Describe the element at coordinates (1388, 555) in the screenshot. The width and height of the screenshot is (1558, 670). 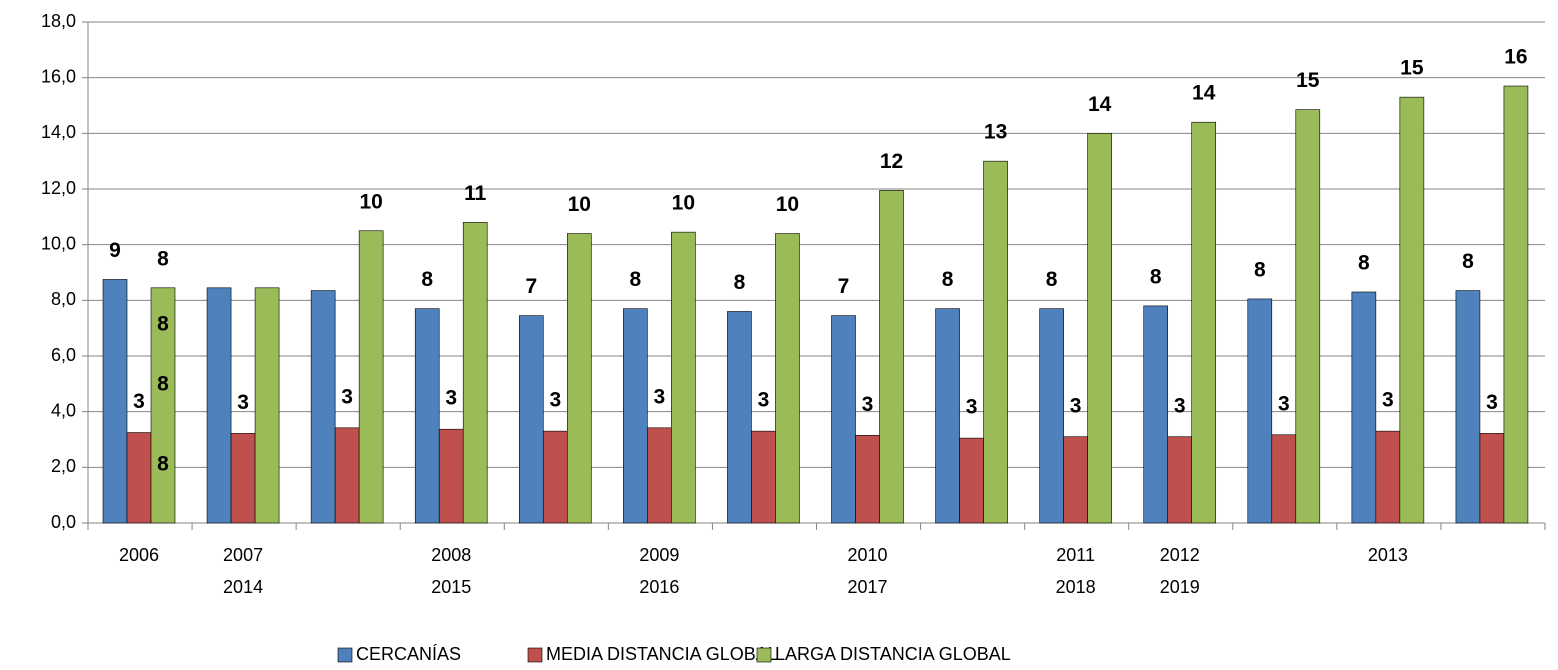
I see `x-tick-label: 2013` at that location.